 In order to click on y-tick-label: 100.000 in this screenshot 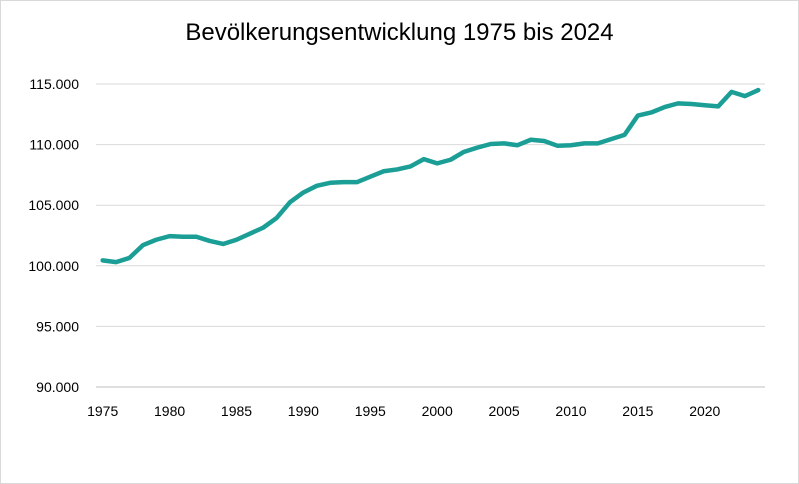, I will do `click(53, 266)`.